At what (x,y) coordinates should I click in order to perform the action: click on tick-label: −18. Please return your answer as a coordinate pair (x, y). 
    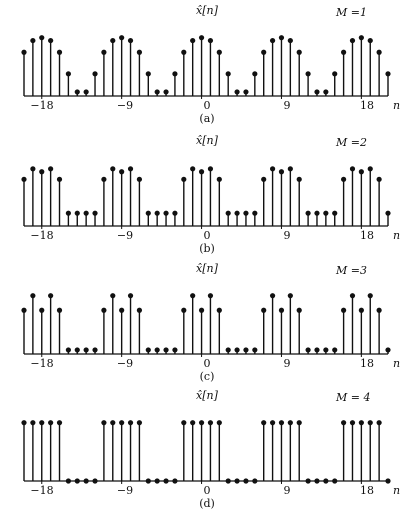
    Looking at the image, I should click on (42, 490).